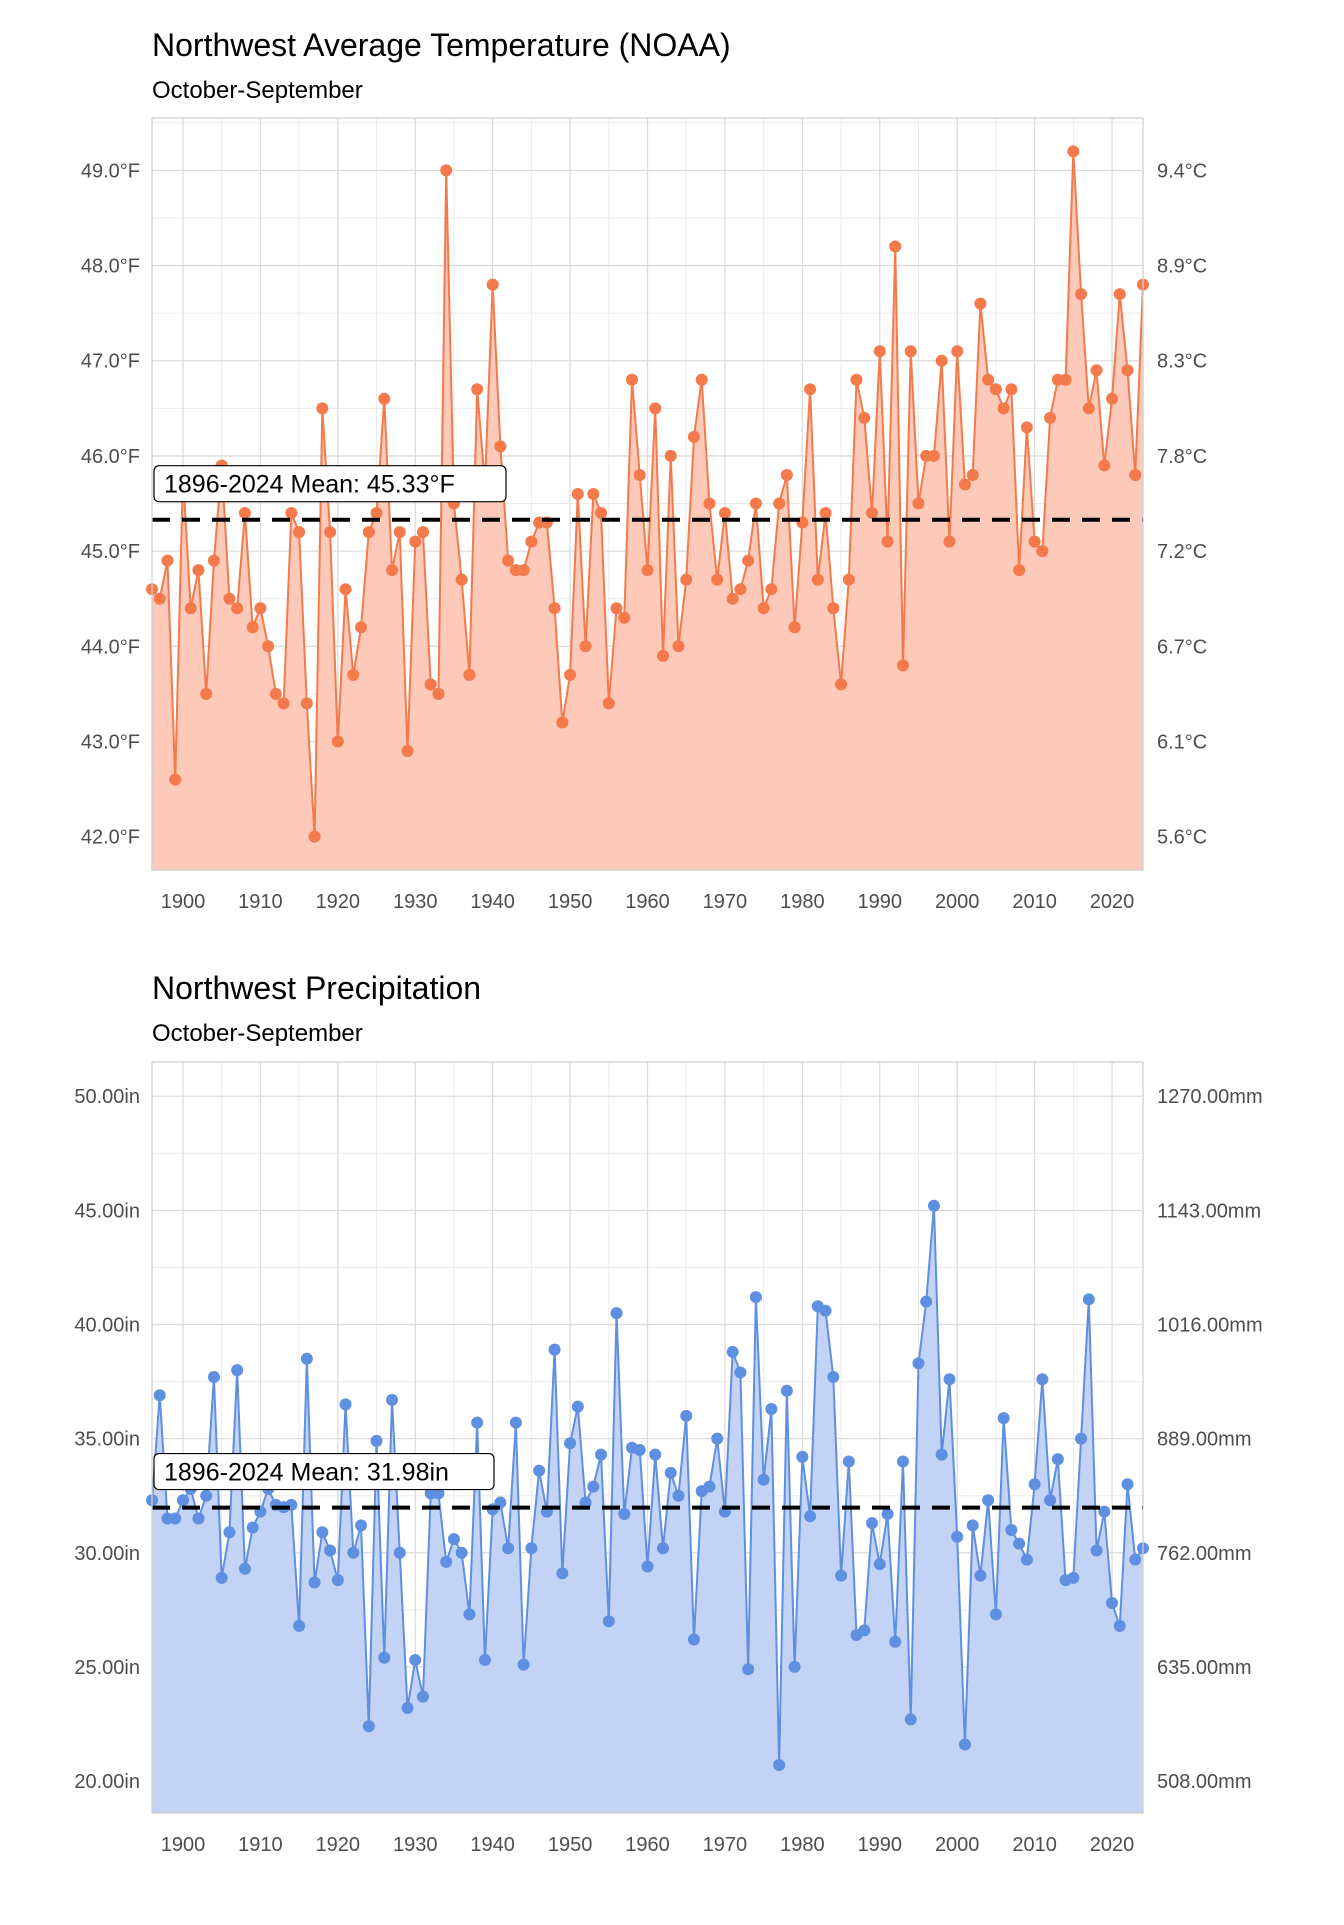 The width and height of the screenshot is (1344, 1925). I want to click on x-tick-label: 1930, so click(415, 1845).